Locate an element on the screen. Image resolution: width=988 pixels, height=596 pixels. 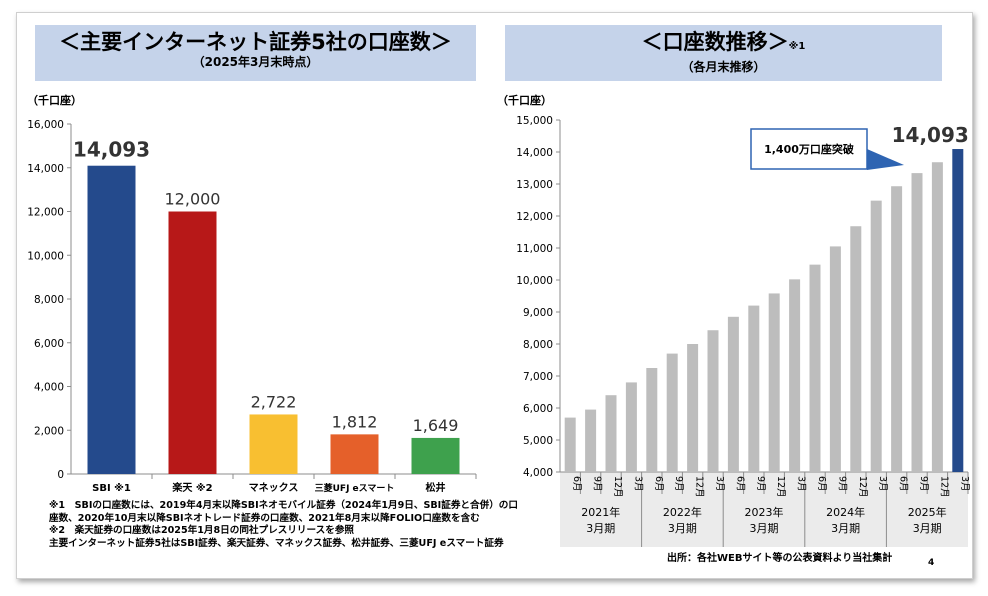
right-chart-header: ＜口座数推移＞※1 （各月末推移） is located at coordinates (723, 53).